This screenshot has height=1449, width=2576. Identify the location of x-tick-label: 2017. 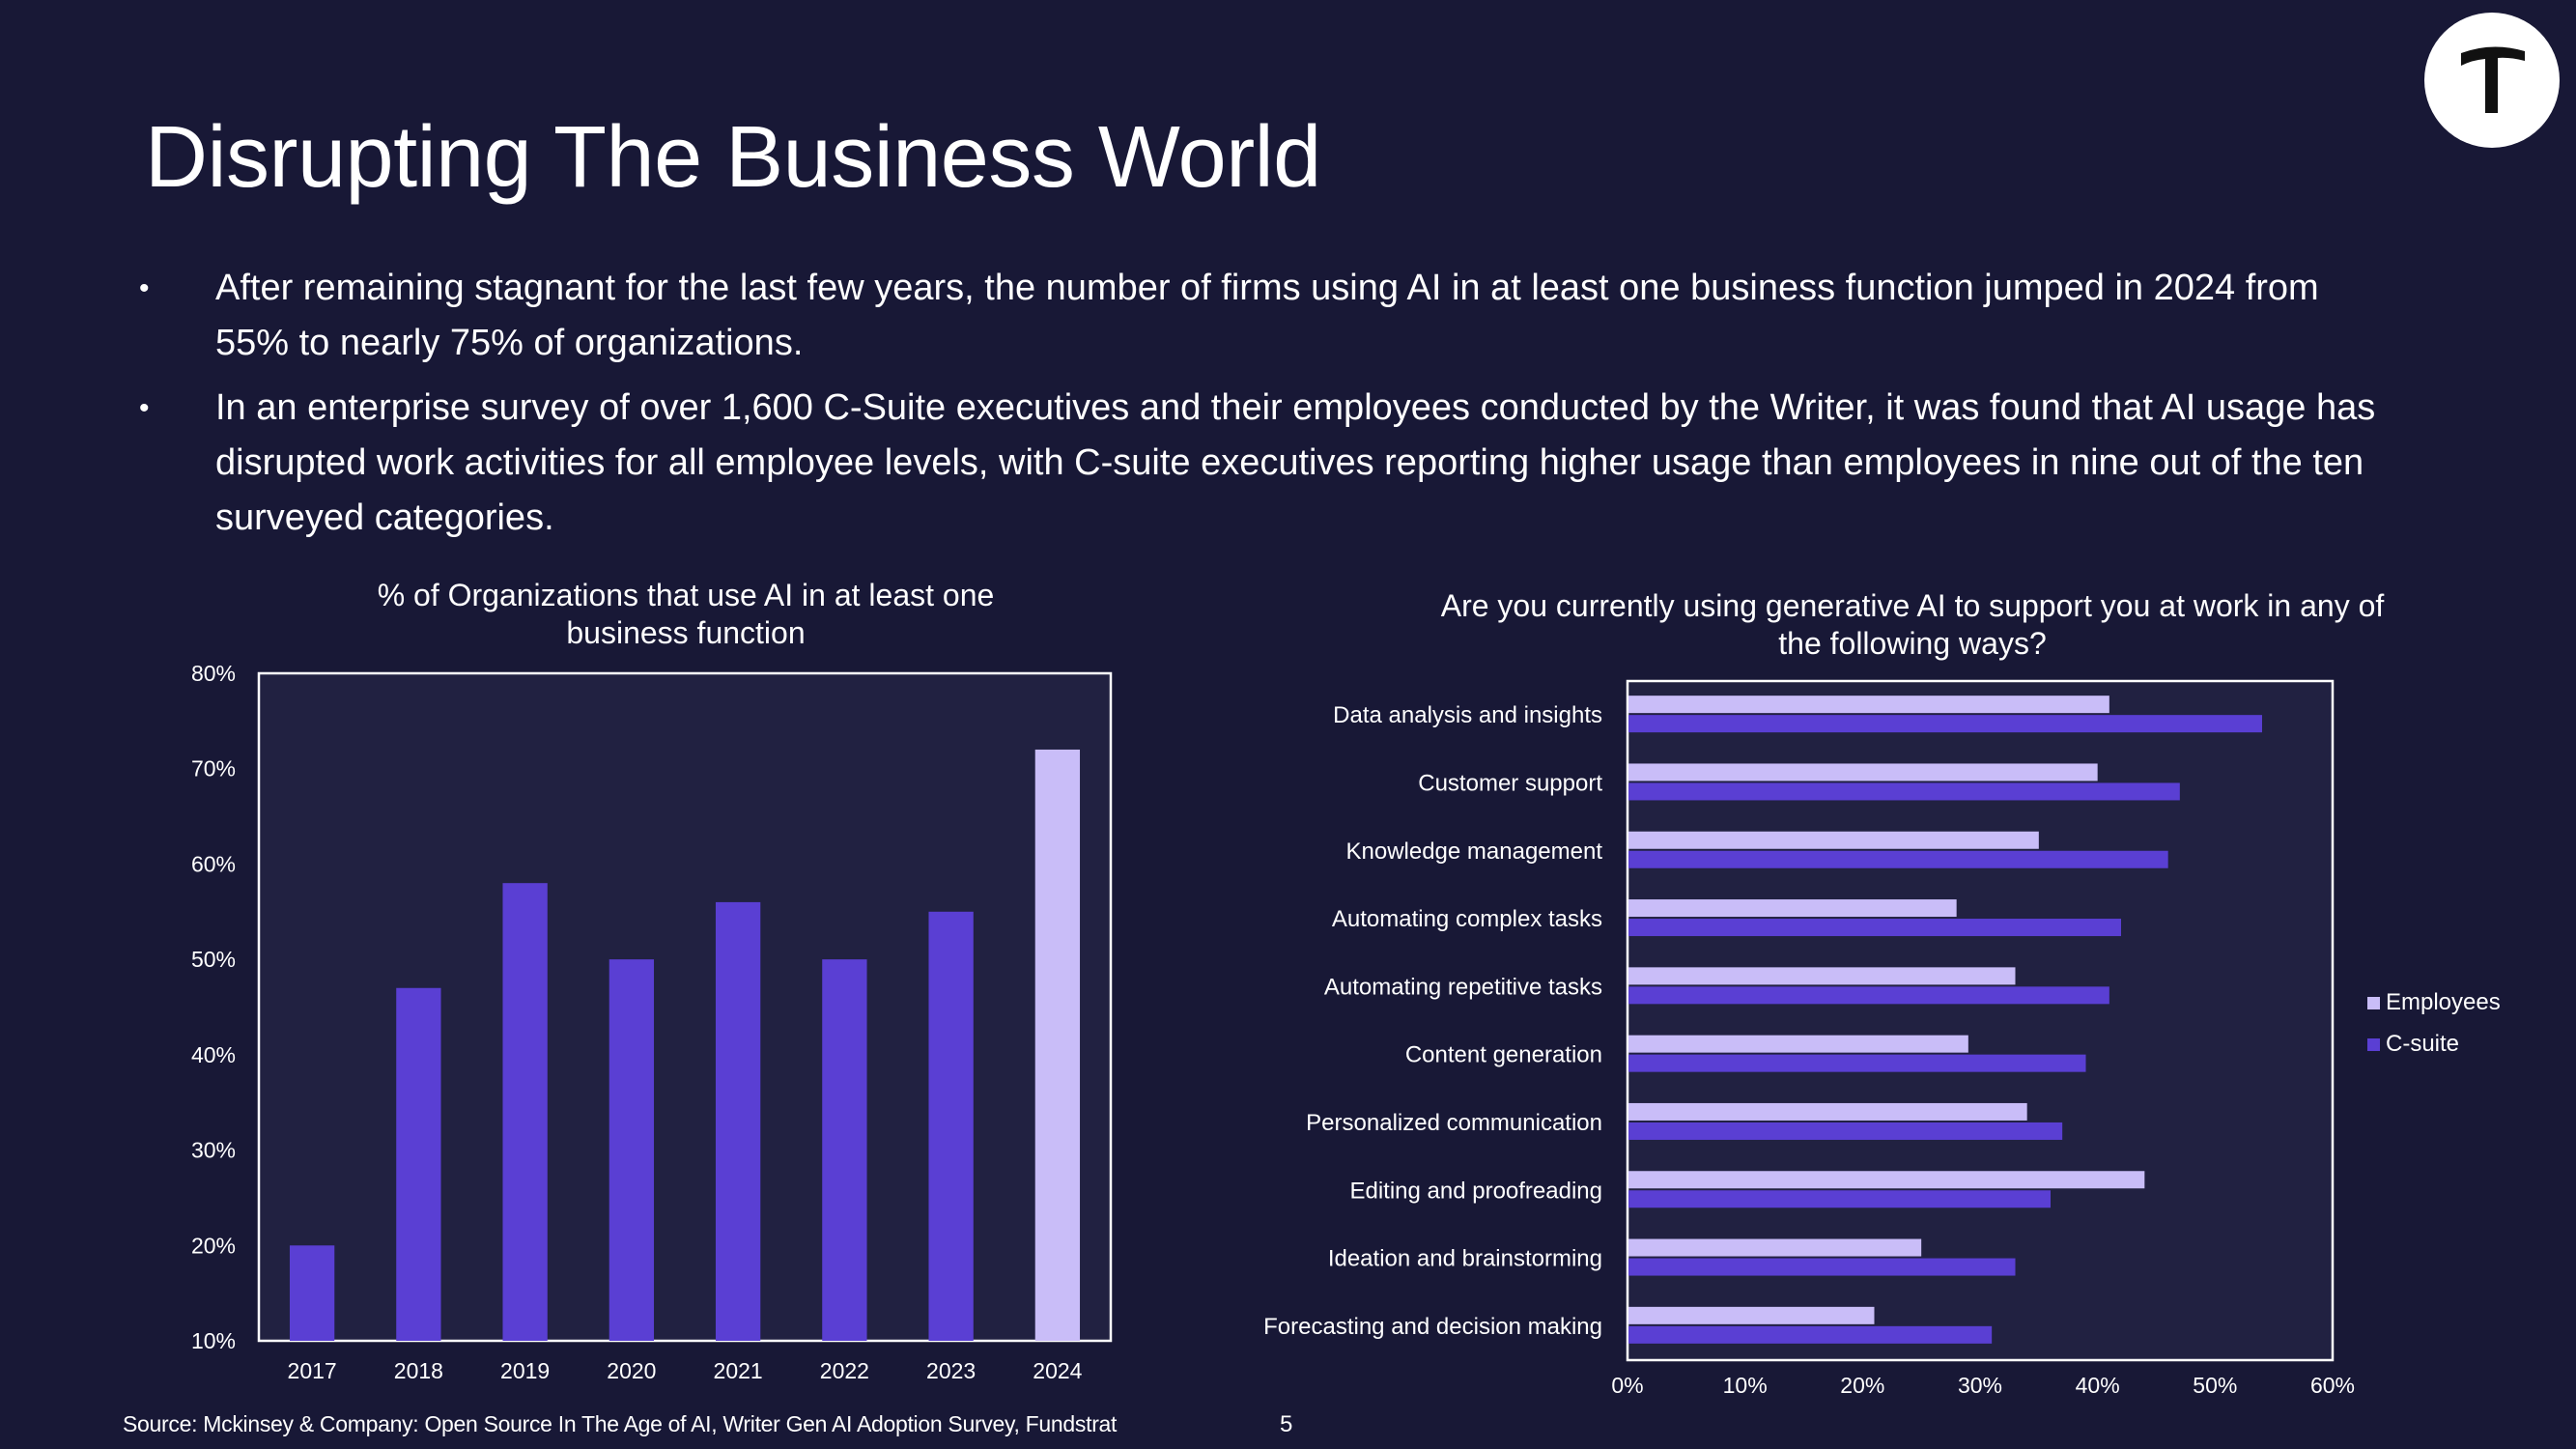
(312, 1370).